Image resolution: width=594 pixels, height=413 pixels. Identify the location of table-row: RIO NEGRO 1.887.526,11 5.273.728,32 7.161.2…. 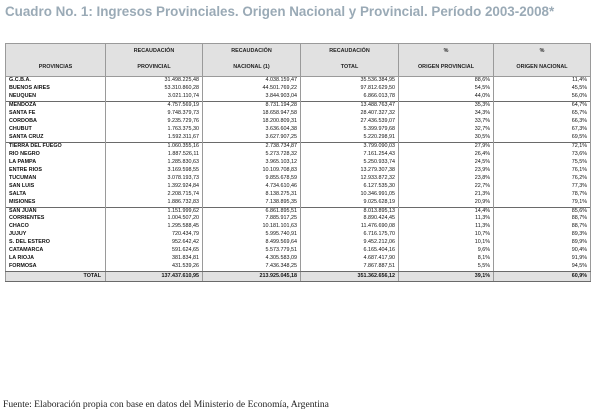
(298, 154).